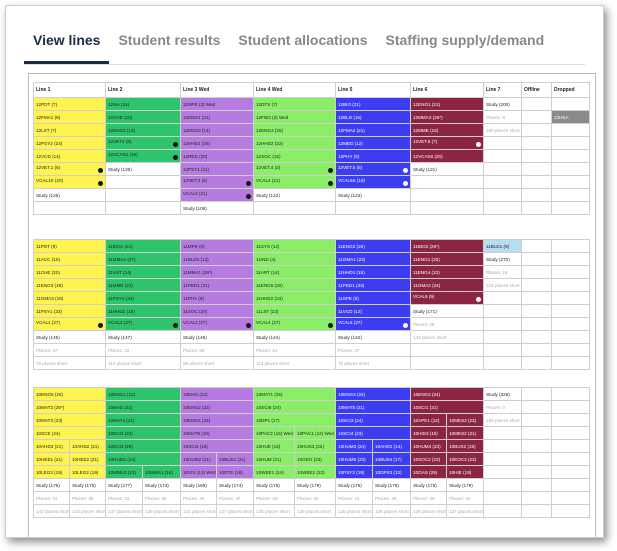 The width and height of the screenshot is (617, 551). Describe the element at coordinates (217, 182) in the screenshot. I see `class-cell: 12VET.3 (6)` at that location.